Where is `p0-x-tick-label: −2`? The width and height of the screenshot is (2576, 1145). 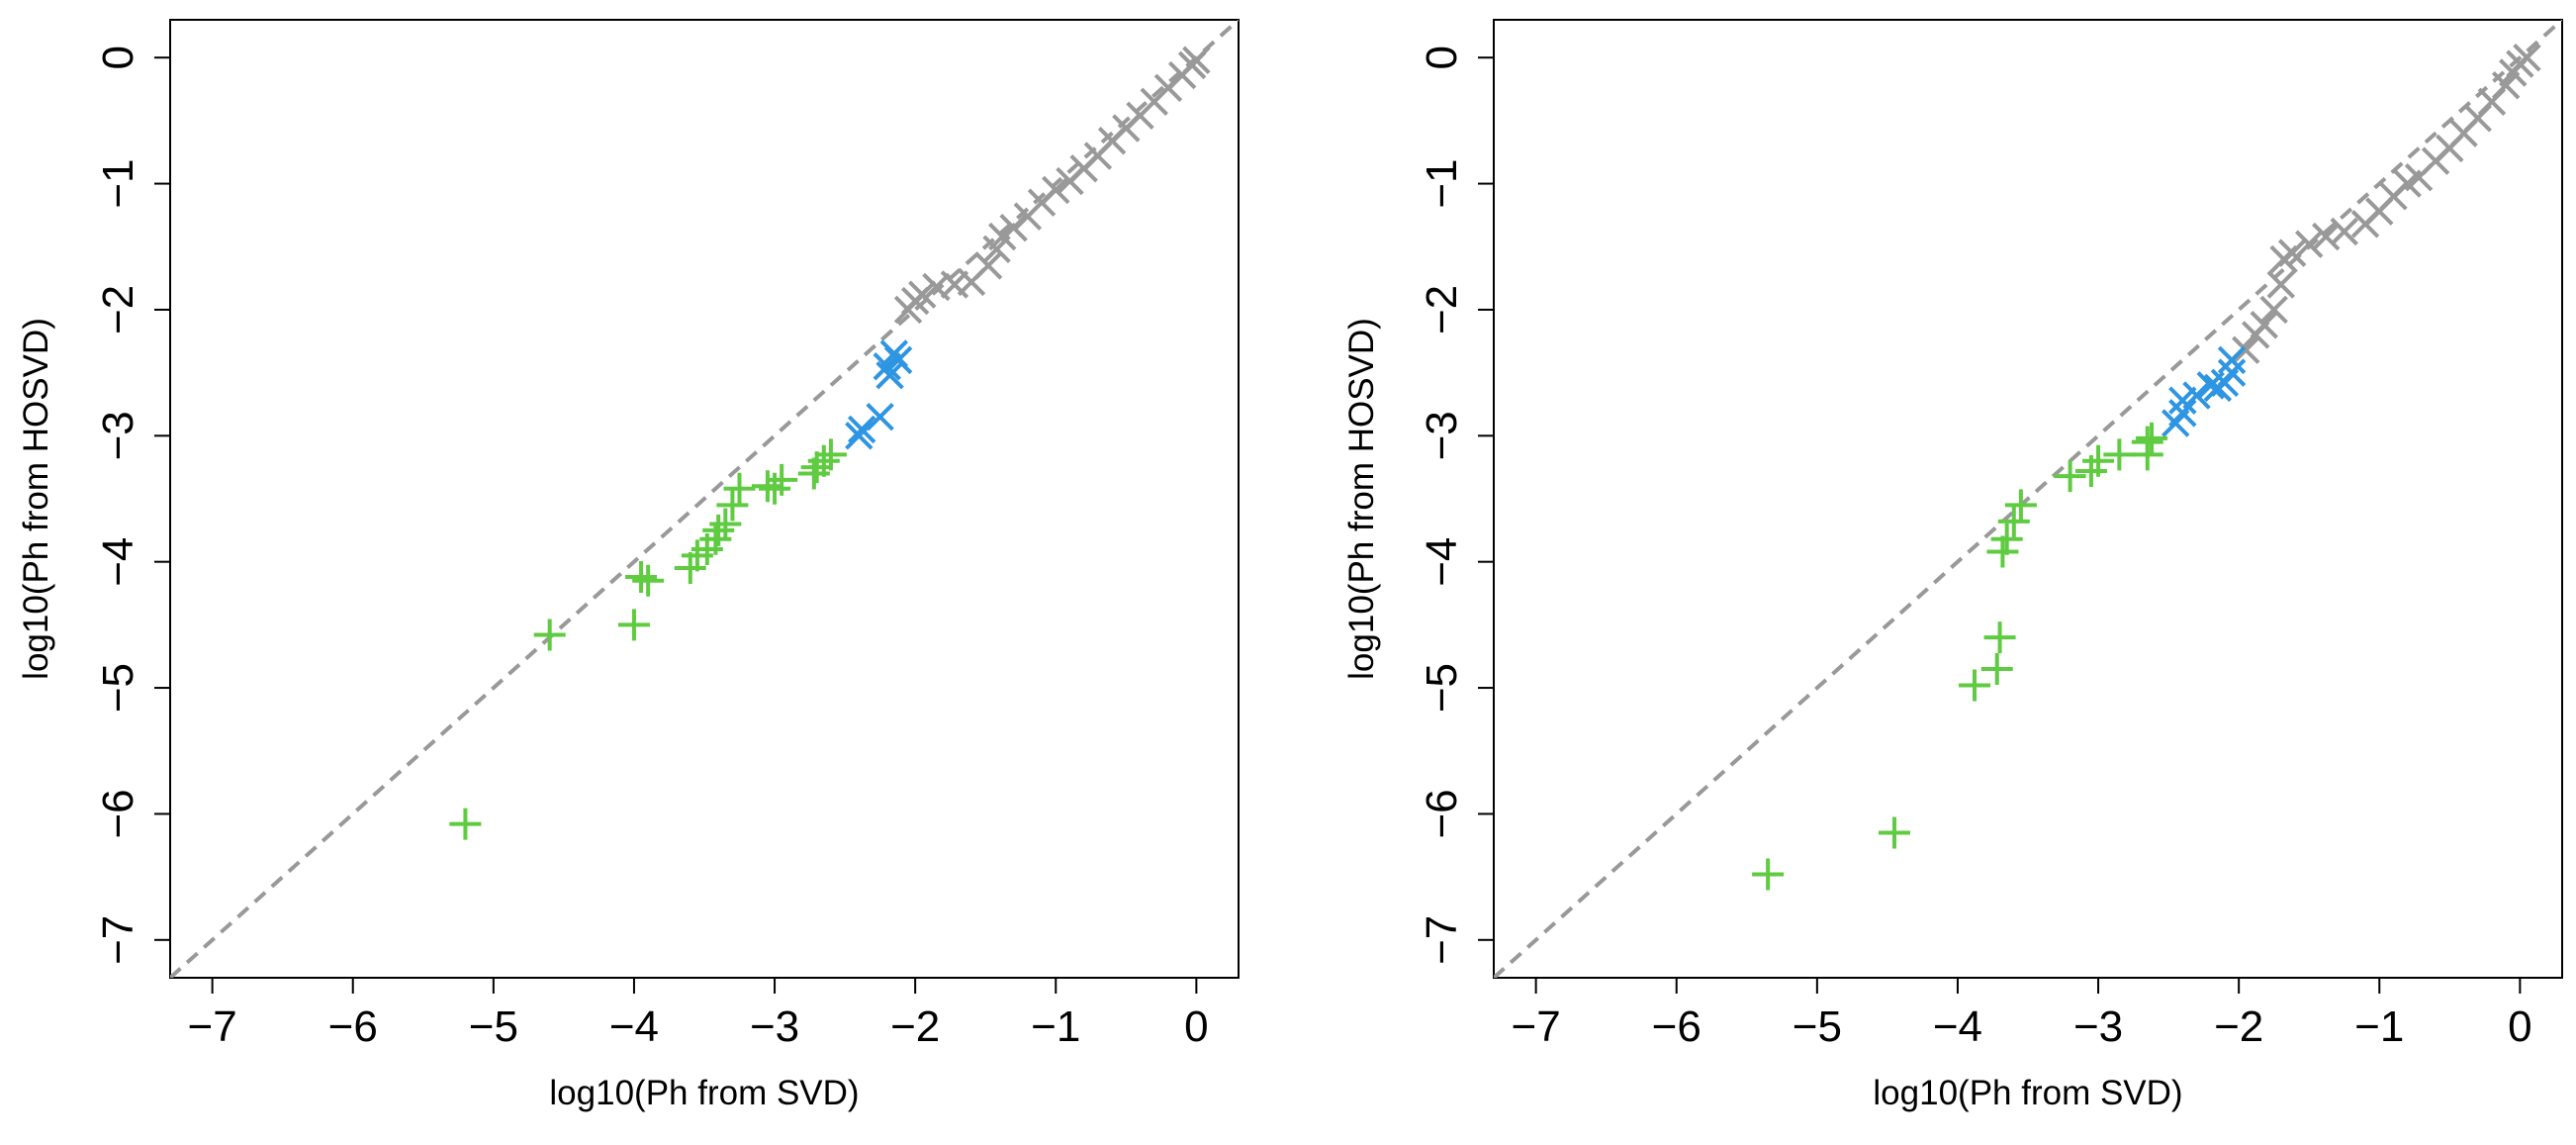 p0-x-tick-label: −2 is located at coordinates (915, 1026).